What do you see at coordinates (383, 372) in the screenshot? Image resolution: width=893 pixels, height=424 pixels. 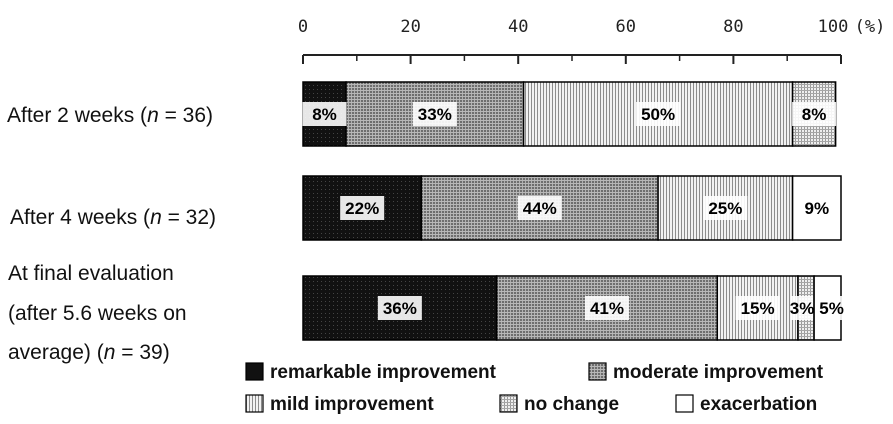 I see `legend-label: remarkable improvement` at bounding box center [383, 372].